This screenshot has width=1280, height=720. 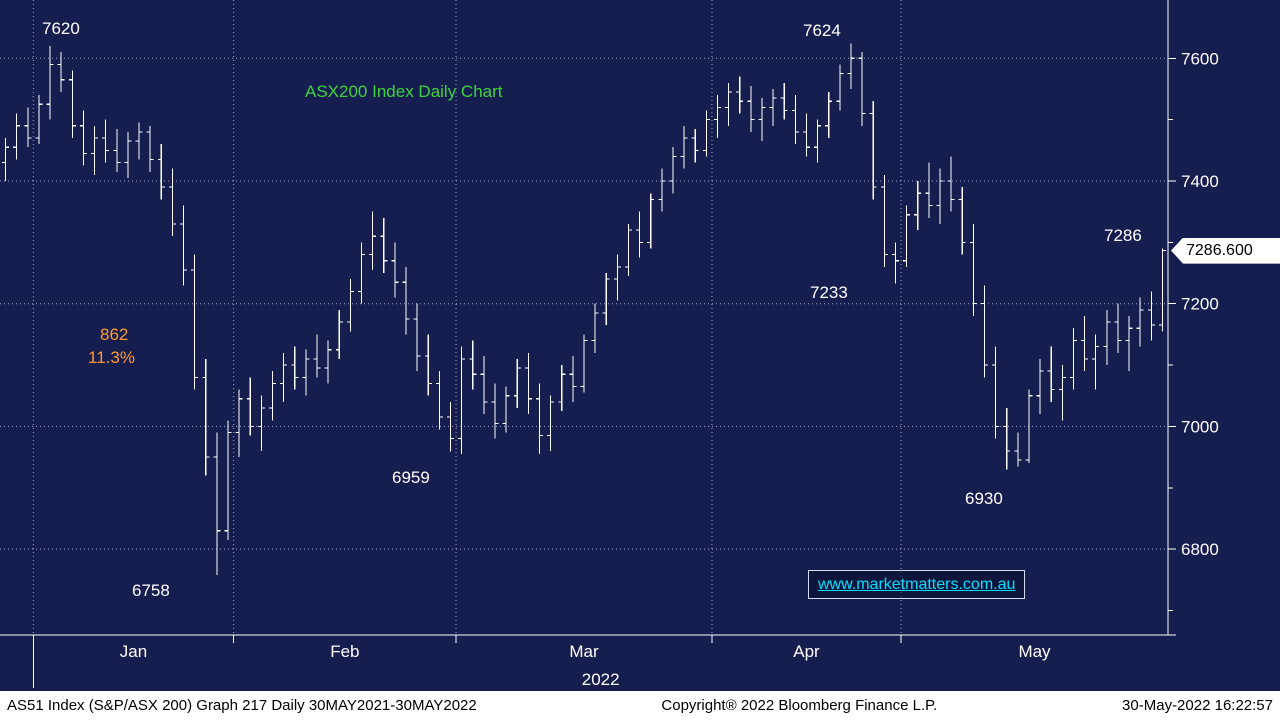 What do you see at coordinates (151, 590) in the screenshot?
I see `annotation-jan-low: 6758` at bounding box center [151, 590].